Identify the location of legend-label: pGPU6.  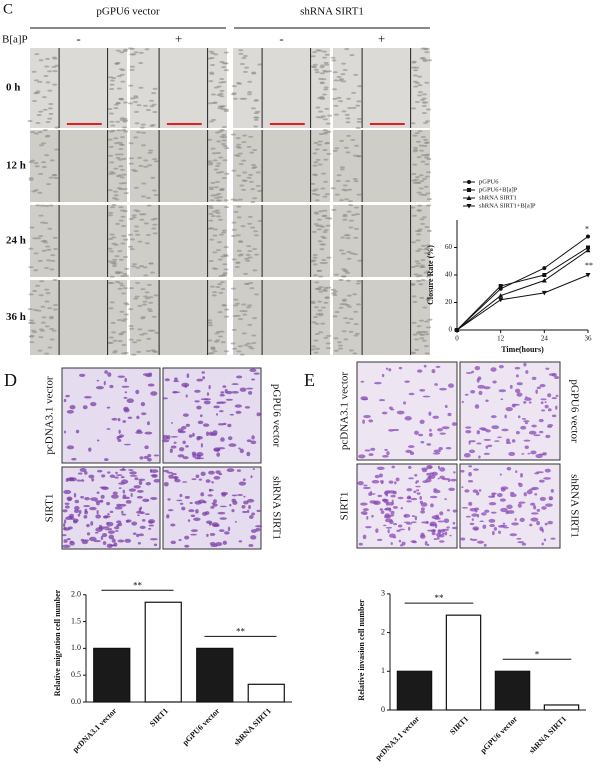
(489, 181).